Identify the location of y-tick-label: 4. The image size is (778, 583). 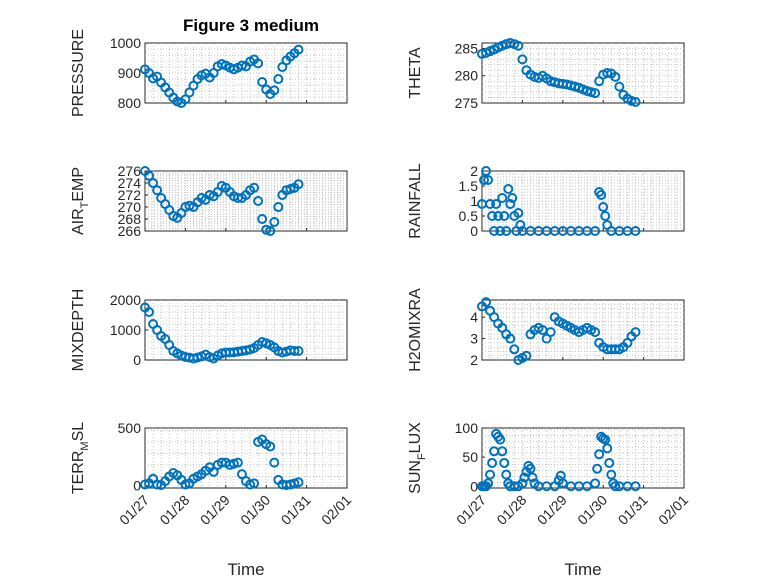
(474, 317).